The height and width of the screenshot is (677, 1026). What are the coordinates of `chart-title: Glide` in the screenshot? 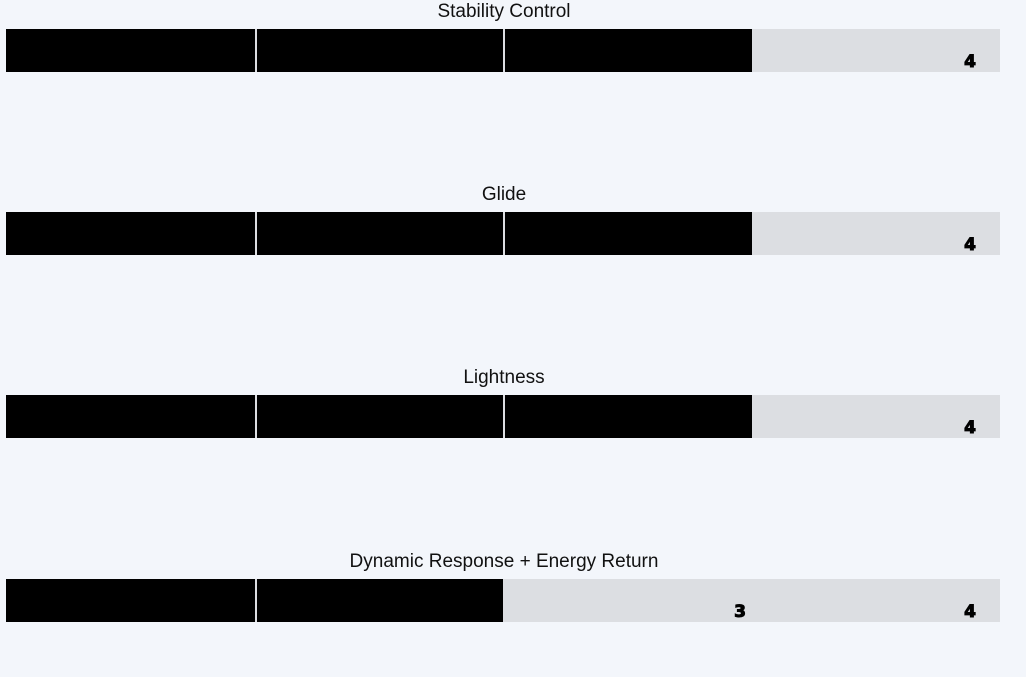 It's located at (504, 194).